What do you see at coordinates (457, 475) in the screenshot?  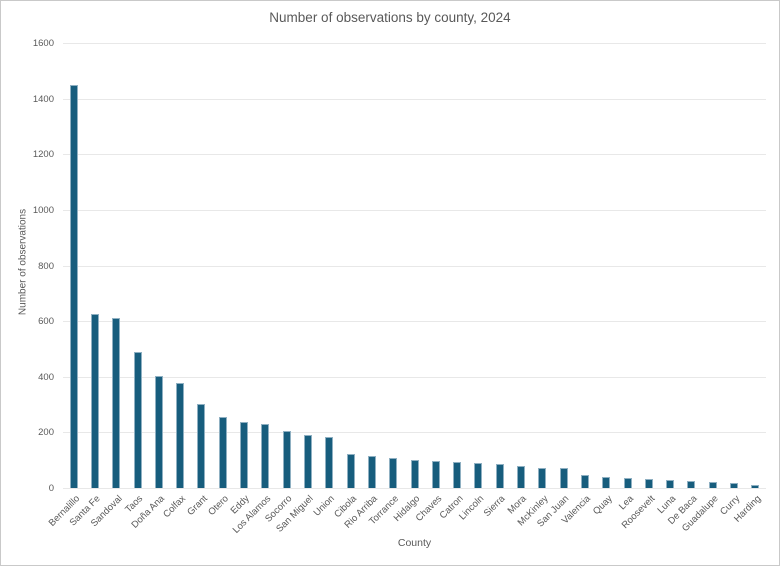 I see `bar-catron` at bounding box center [457, 475].